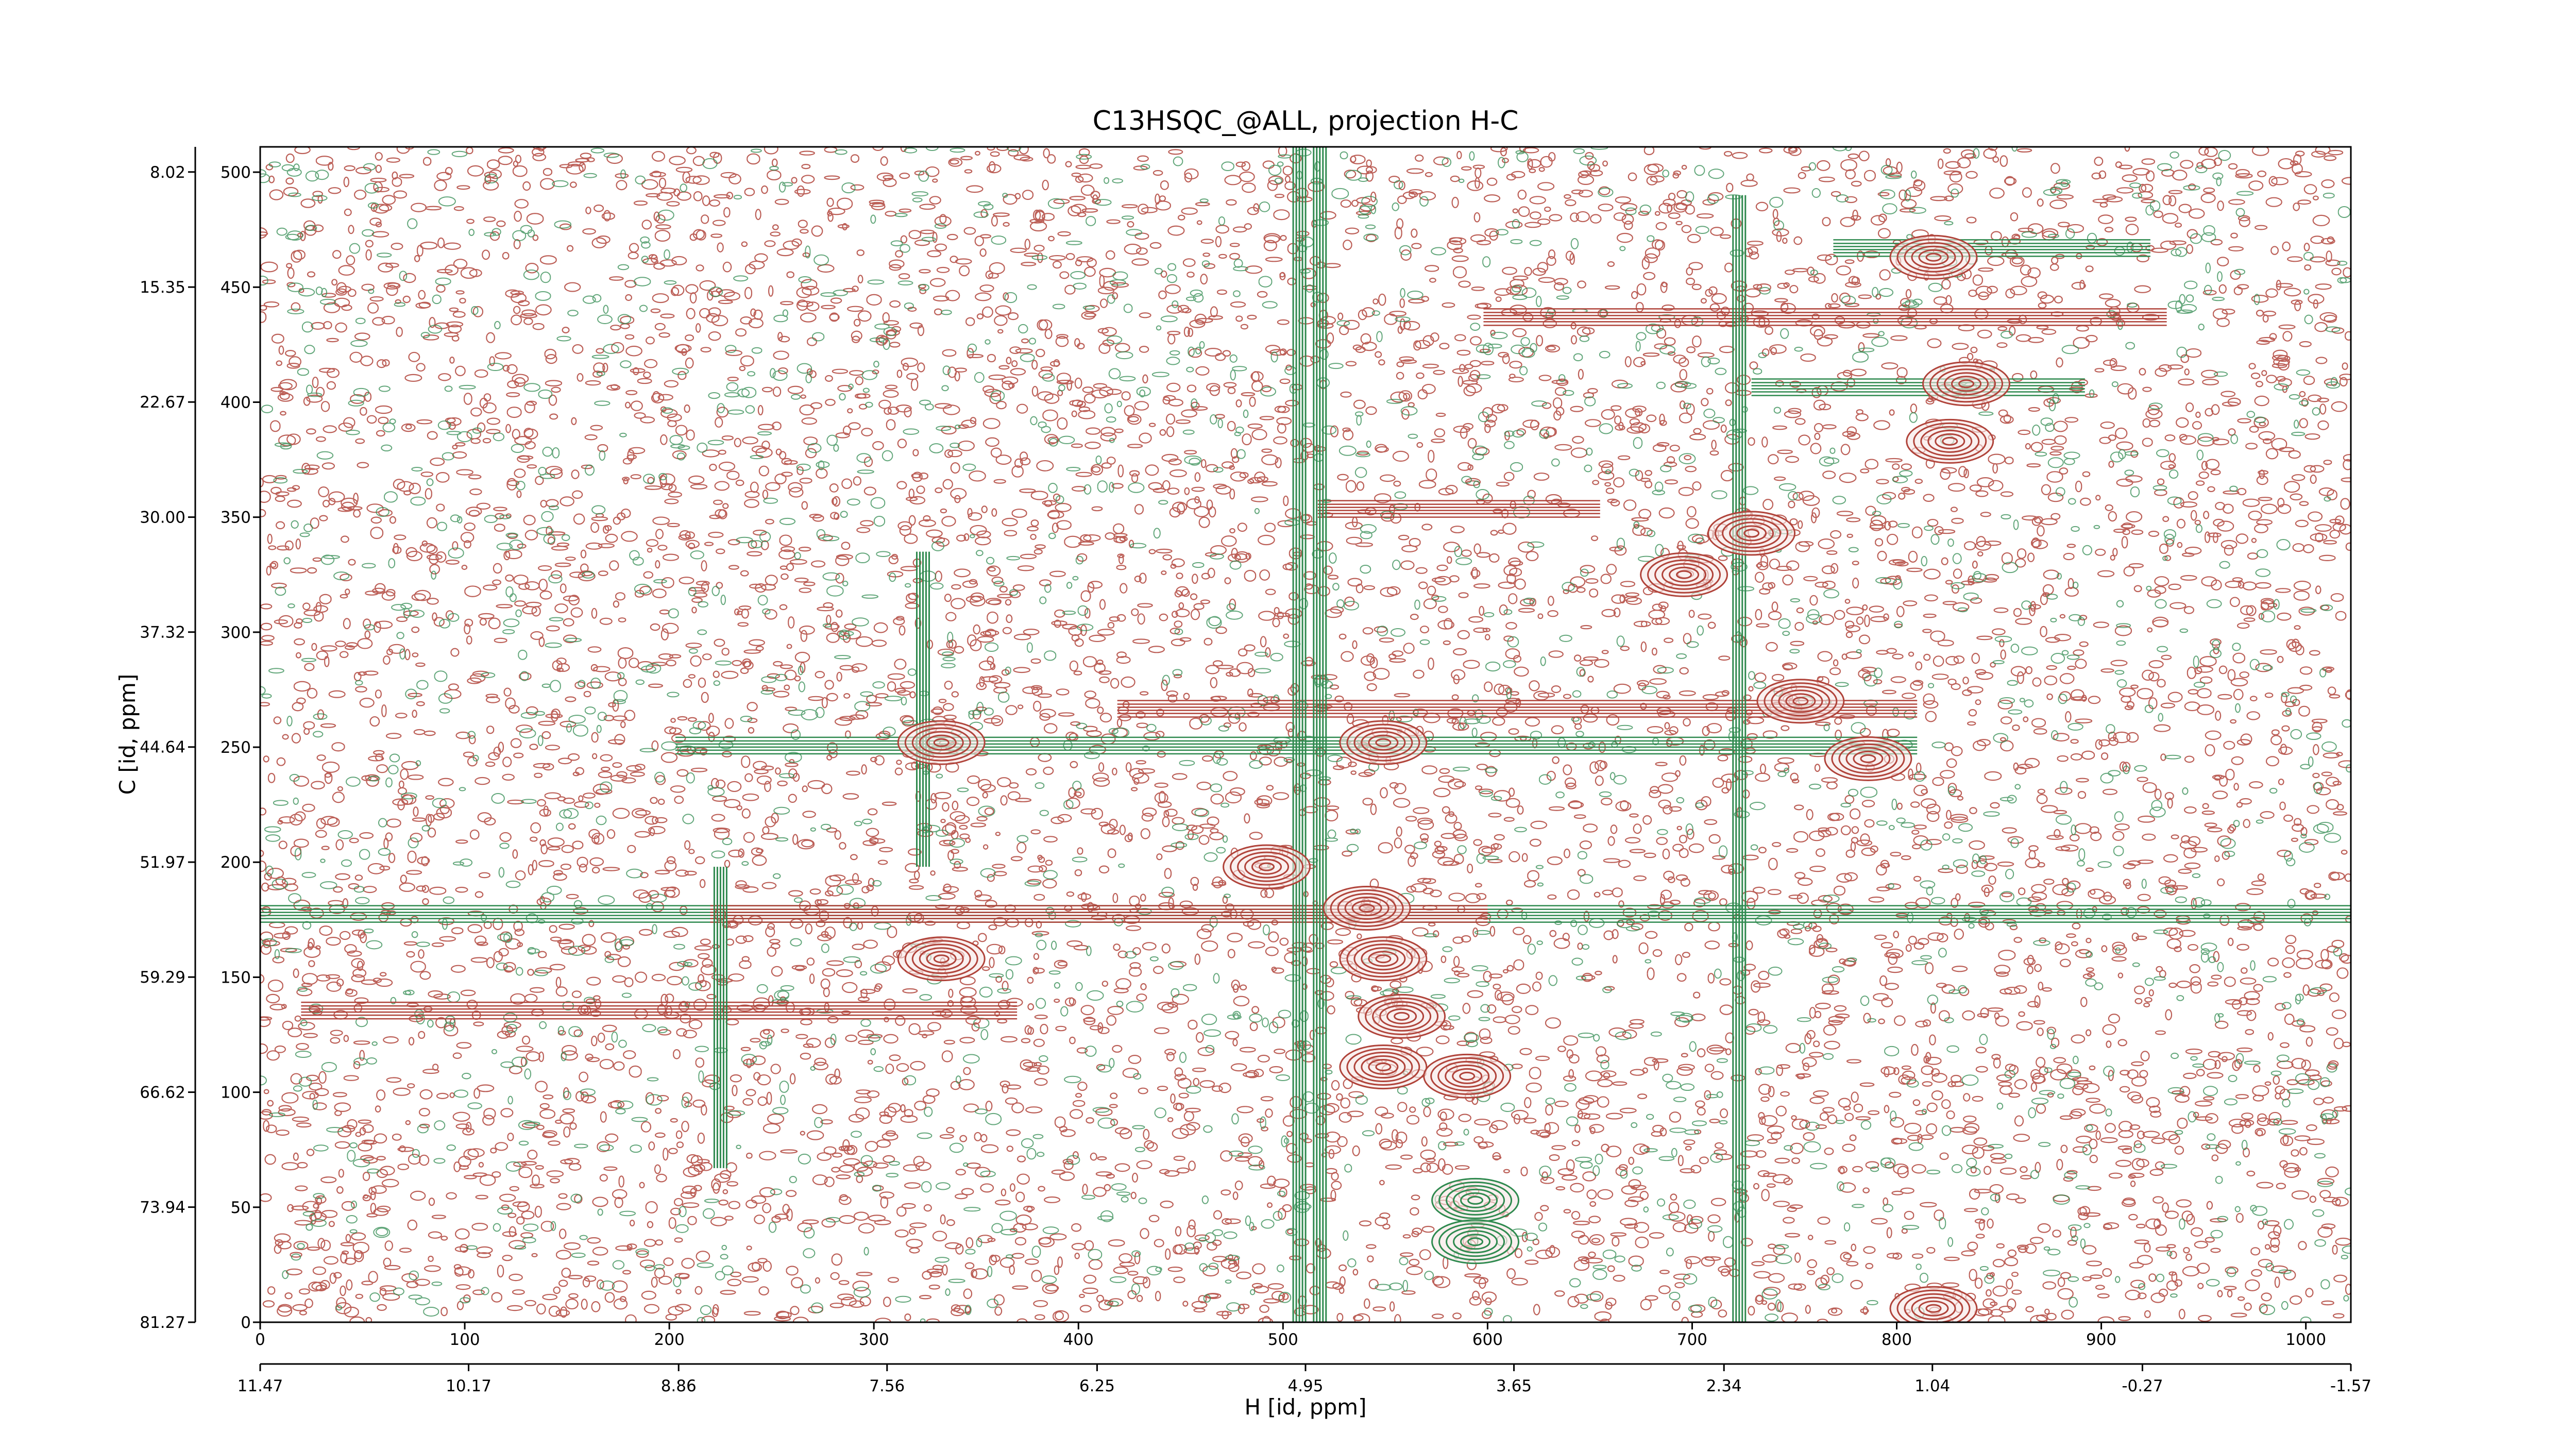 The height and width of the screenshot is (1449, 2576). I want to click on x-tick-label: 1000, so click(2305, 1339).